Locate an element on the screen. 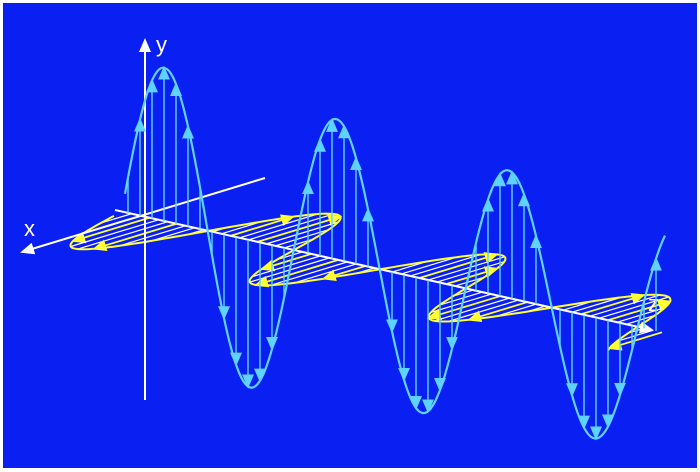 Image resolution: width=700 pixels, height=472 pixels. x-axis-label: x is located at coordinates (29, 228).